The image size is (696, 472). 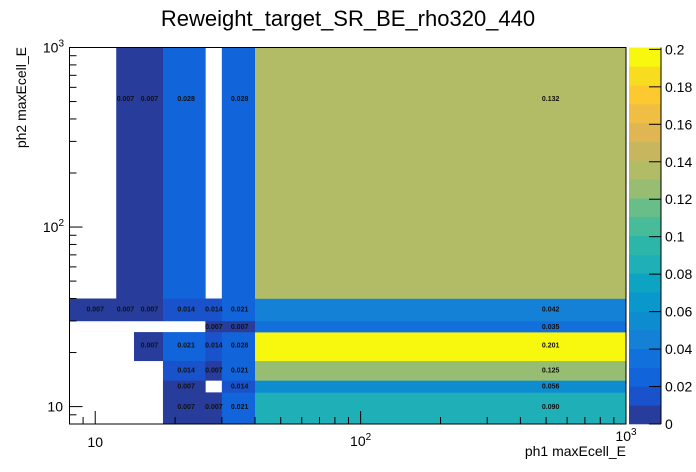 I want to click on x-tick-label: 102, so click(x=361, y=440).